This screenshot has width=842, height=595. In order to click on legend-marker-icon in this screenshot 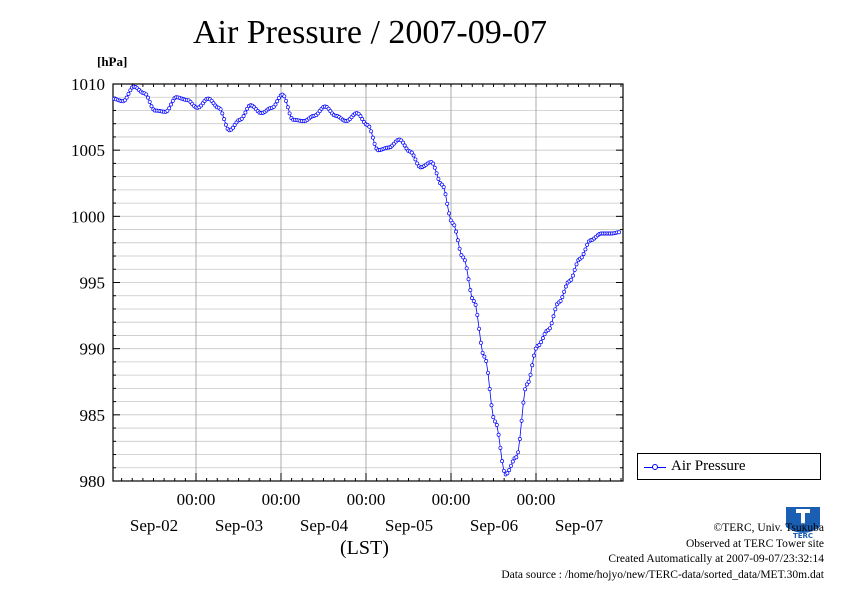, I will do `click(655, 467)`.